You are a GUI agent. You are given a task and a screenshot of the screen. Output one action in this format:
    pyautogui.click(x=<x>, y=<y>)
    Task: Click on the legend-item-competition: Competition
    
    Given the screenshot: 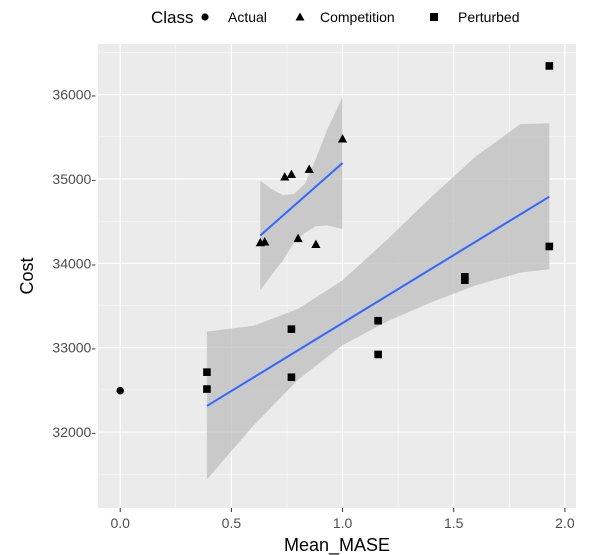 What is the action you would take?
    pyautogui.click(x=345, y=17)
    